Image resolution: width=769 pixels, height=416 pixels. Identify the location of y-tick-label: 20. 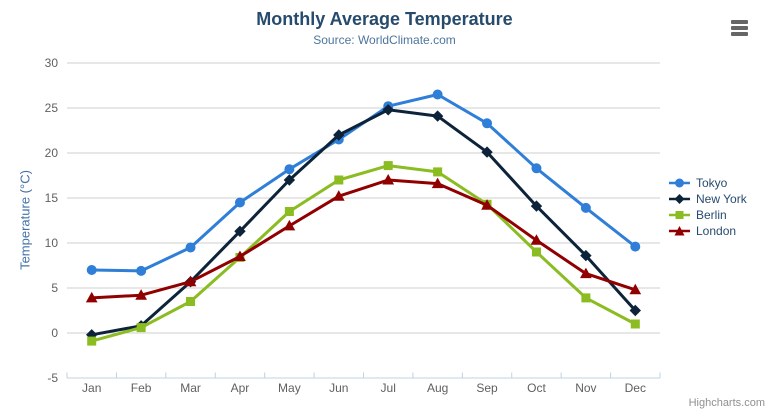
(52, 153).